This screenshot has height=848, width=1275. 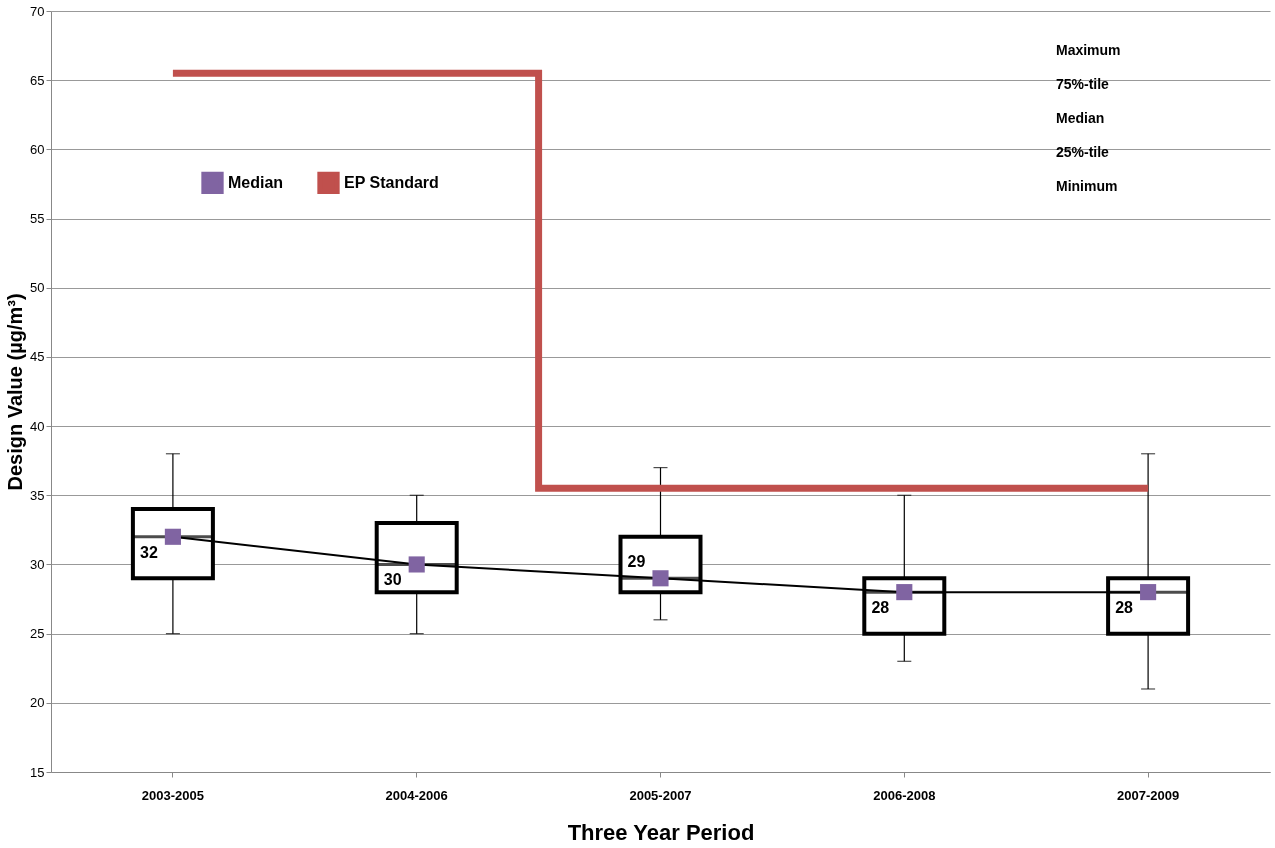 I want to click on x-tick-label: 2006-2008, so click(x=904, y=795).